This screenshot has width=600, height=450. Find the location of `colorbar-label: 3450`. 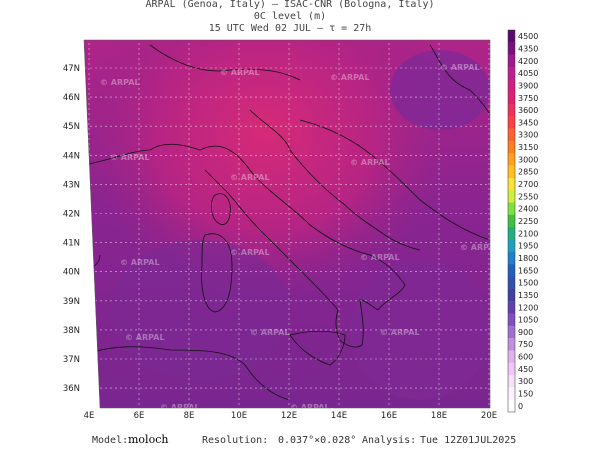

colorbar-label: 3450 is located at coordinates (528, 122).